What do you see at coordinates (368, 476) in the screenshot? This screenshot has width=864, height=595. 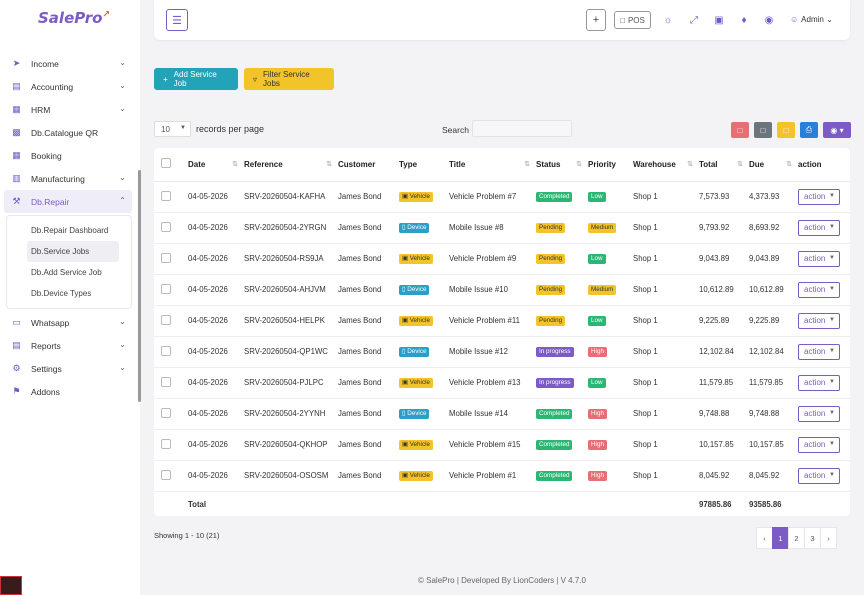 I see `cell-customer: James Bond` at bounding box center [368, 476].